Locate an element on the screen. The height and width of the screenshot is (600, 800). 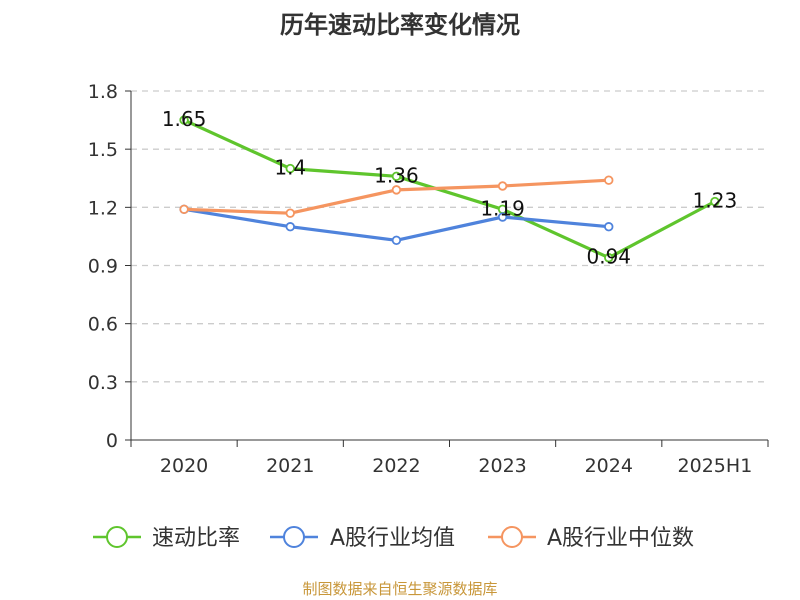
x-tick-label: 2020 is located at coordinates (184, 466).